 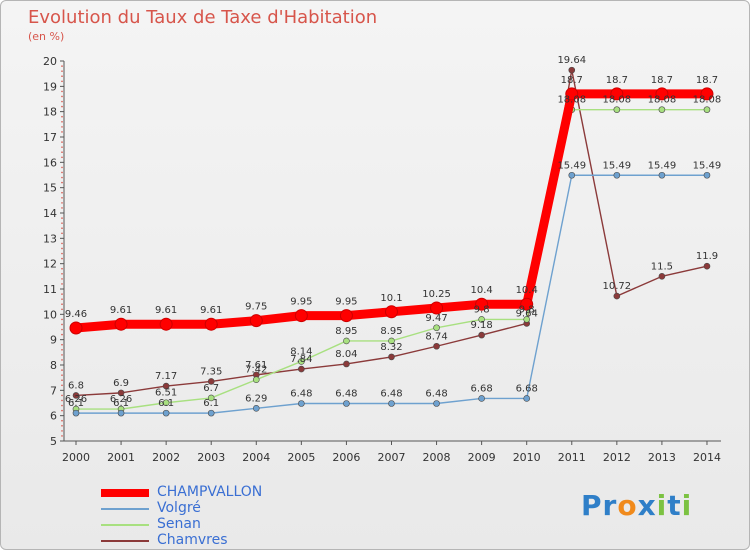 What do you see at coordinates (50, 289) in the screenshot?
I see `y-tick-label: 11` at bounding box center [50, 289].